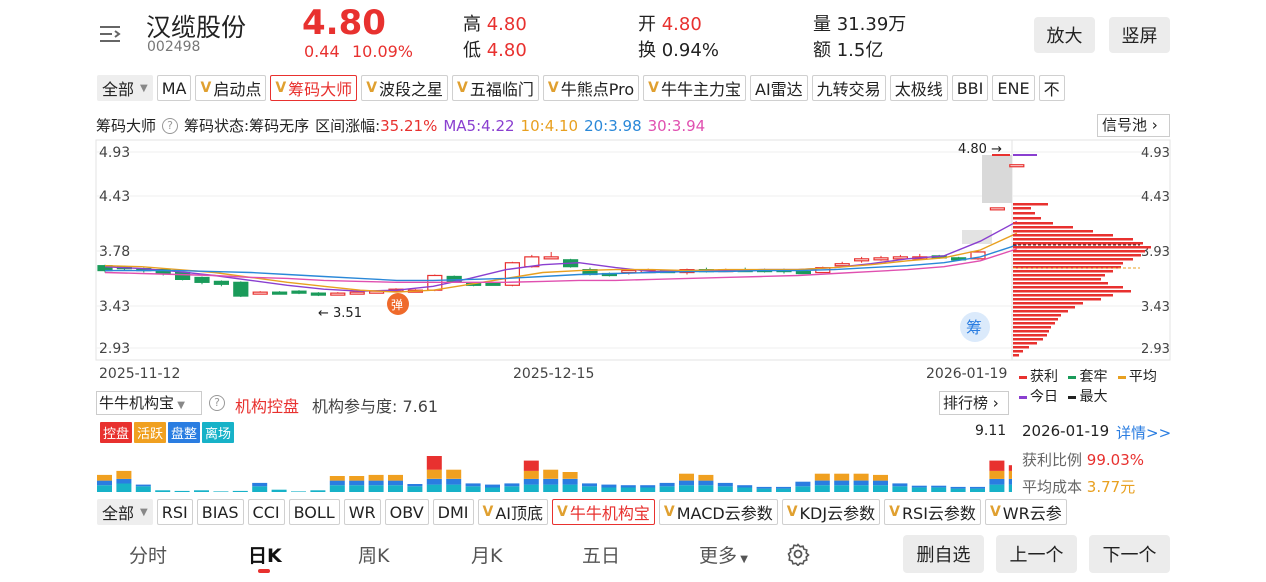 The image size is (1266, 582). I want to click on y-axis-label-left: 3.78, so click(114, 252).